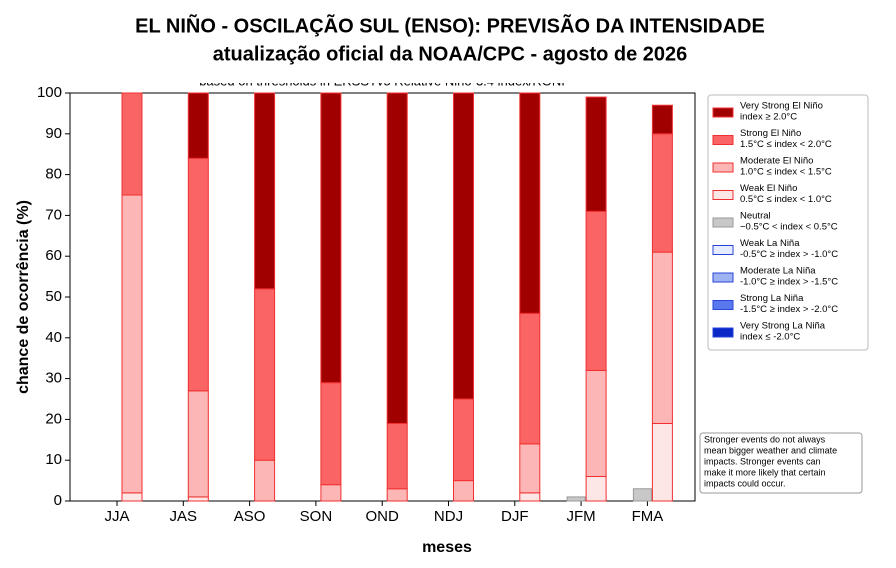 This screenshot has width=896, height=568. I want to click on legend-description: -0.5°C ≥ index > -1.0°C, so click(789, 254).